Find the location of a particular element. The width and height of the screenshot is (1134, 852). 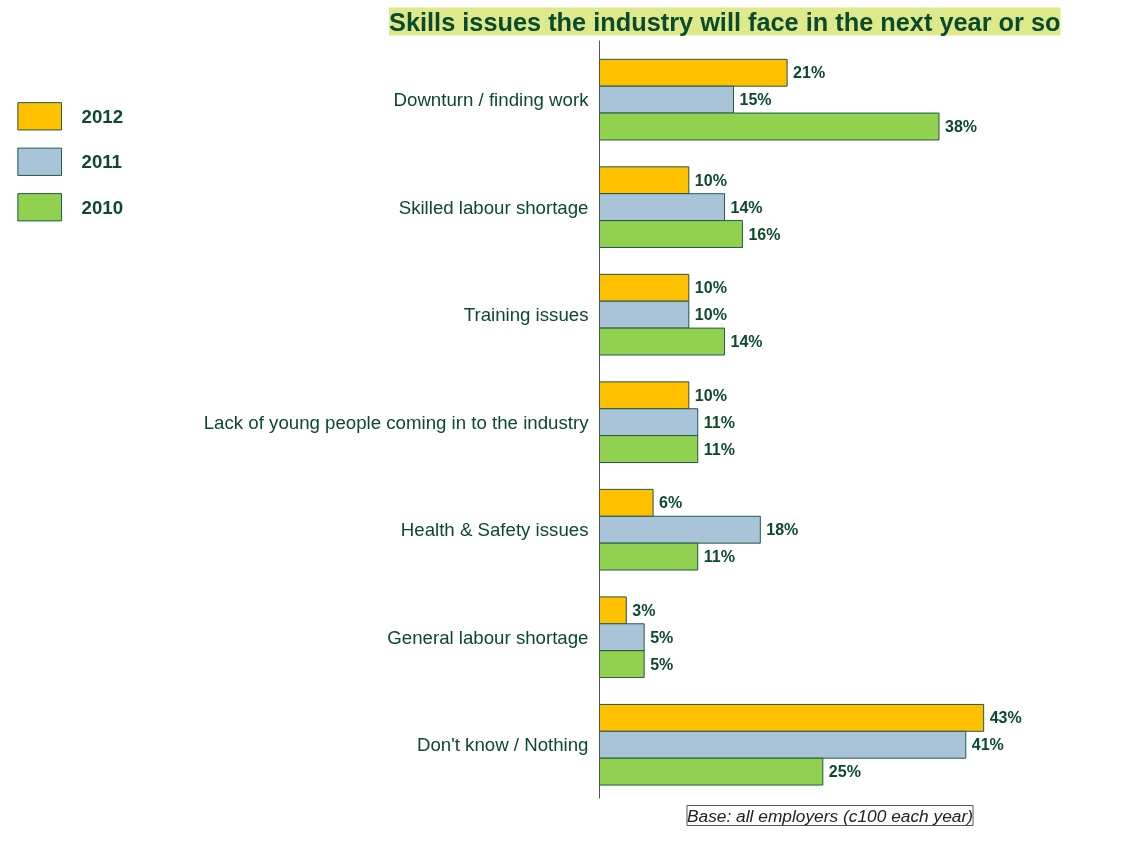

data-label: 41% is located at coordinates (987, 745).